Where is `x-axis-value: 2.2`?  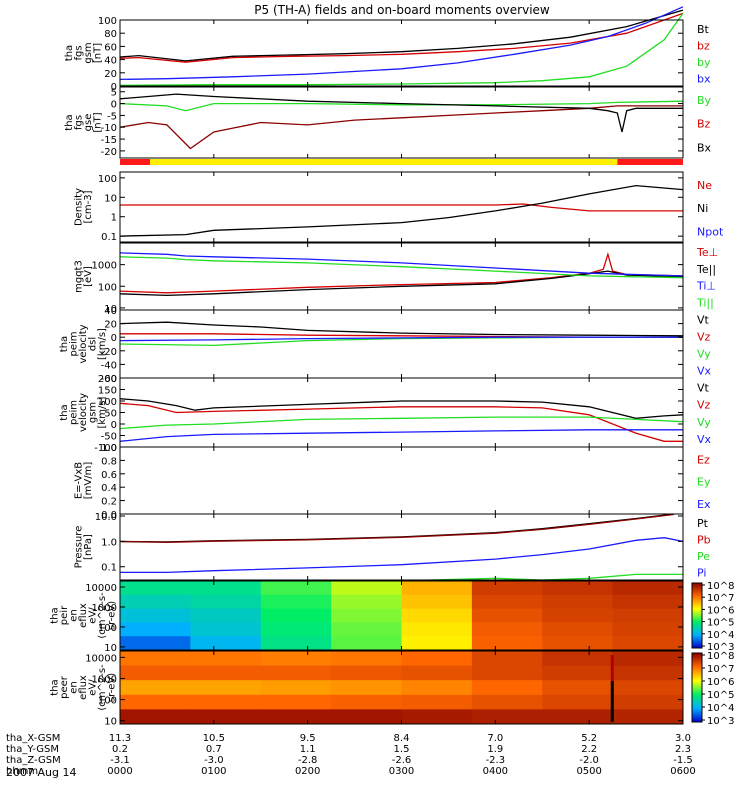
x-axis-value: 2.2 is located at coordinates (589, 749).